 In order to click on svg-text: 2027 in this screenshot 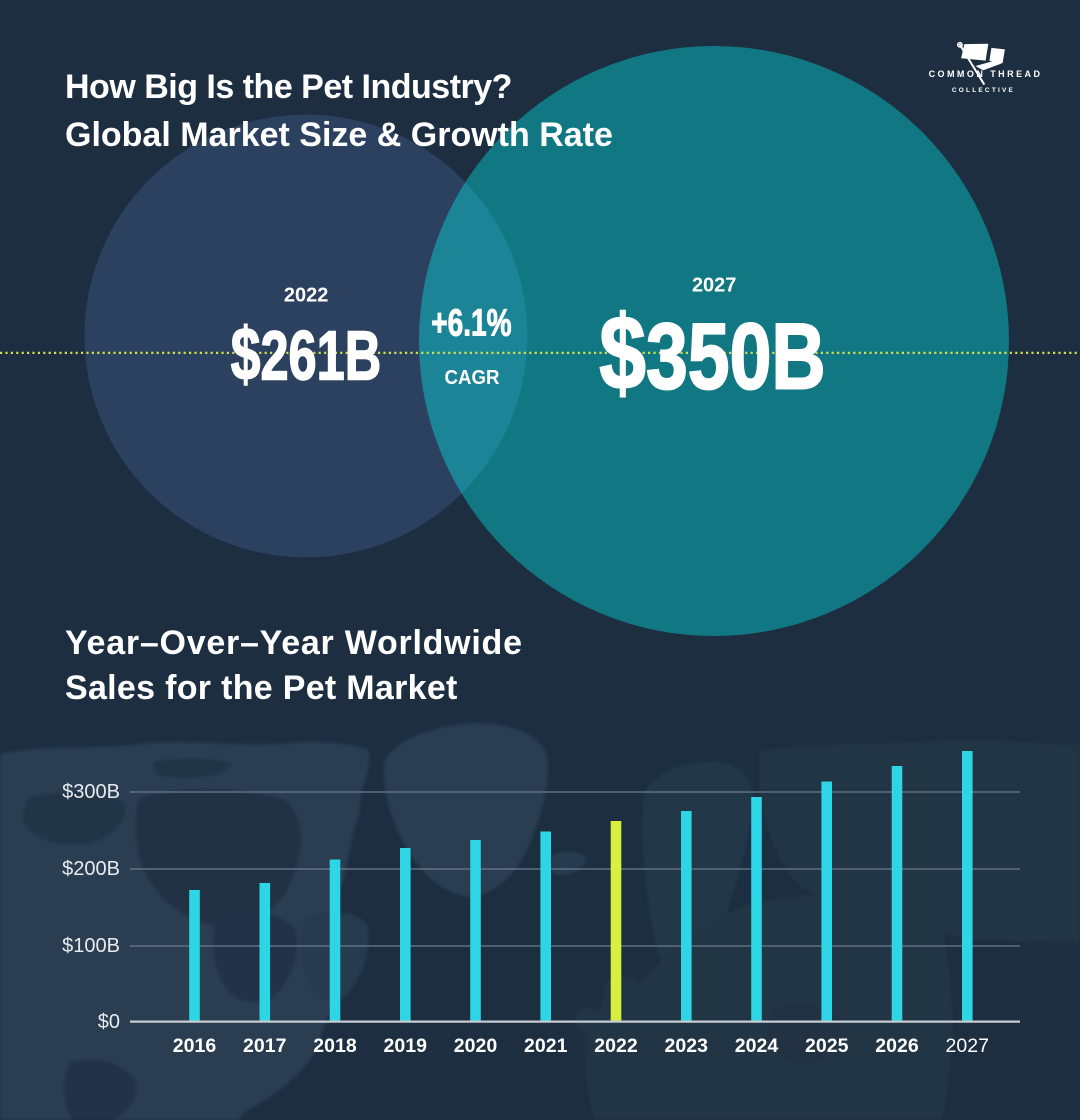, I will do `click(714, 286)`.